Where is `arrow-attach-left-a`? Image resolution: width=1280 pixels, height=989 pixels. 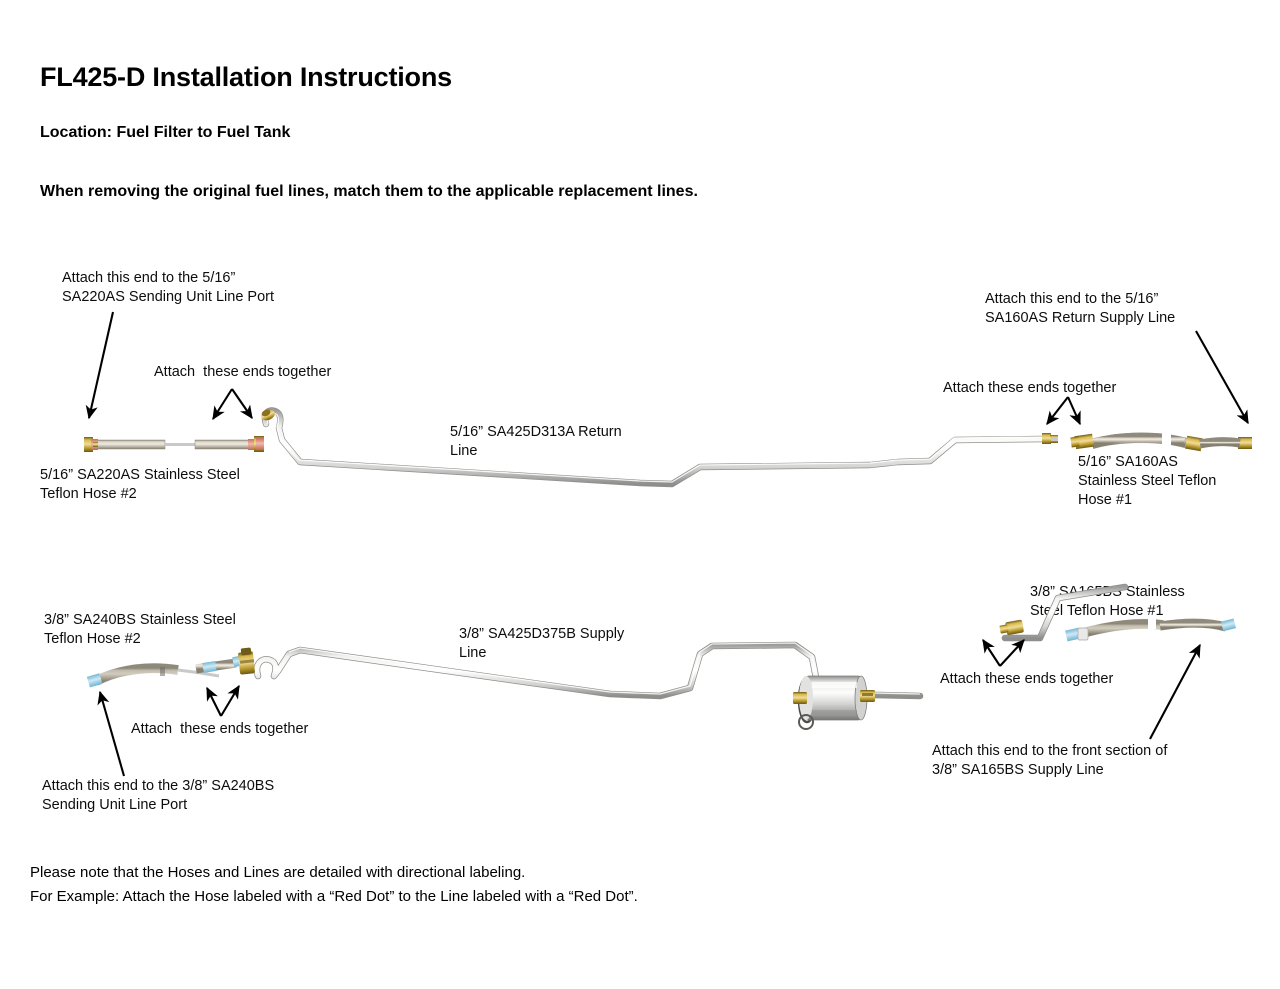 arrow-attach-left-a is located at coordinates (222, 404).